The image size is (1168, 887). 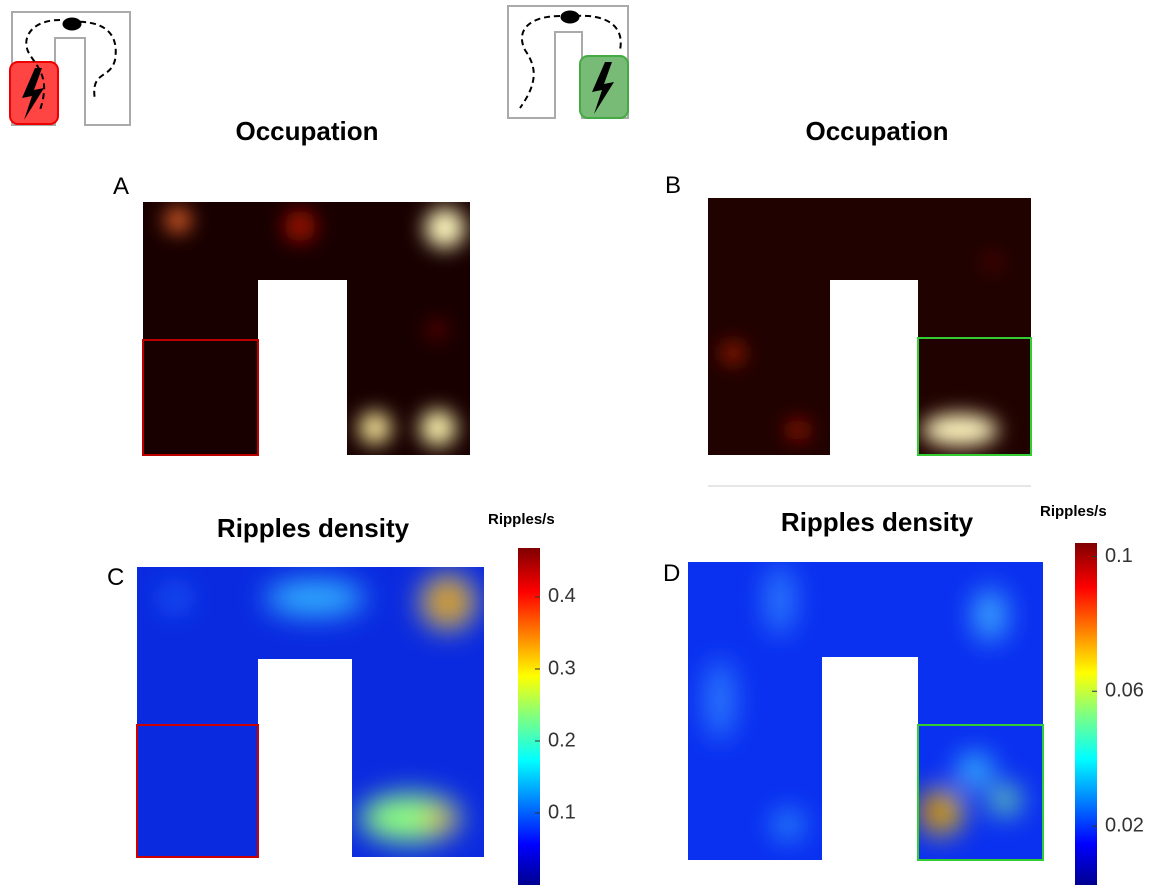 What do you see at coordinates (671, 573) in the screenshot?
I see `panel-label: D` at bounding box center [671, 573].